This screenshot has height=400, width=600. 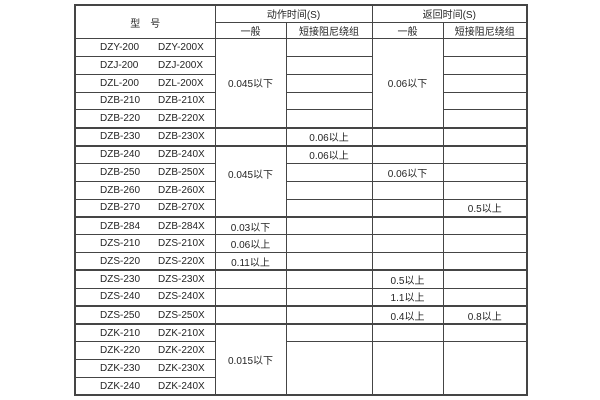 I want to click on table-row: DZJ-200 DZJ-200X, so click(x=301, y=65).